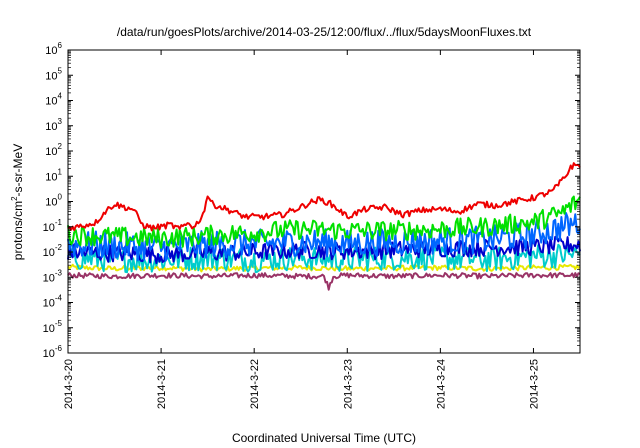 The height and width of the screenshot is (448, 640). I want to click on y-tick-label: 10⁻⁶, so click(53, 352).